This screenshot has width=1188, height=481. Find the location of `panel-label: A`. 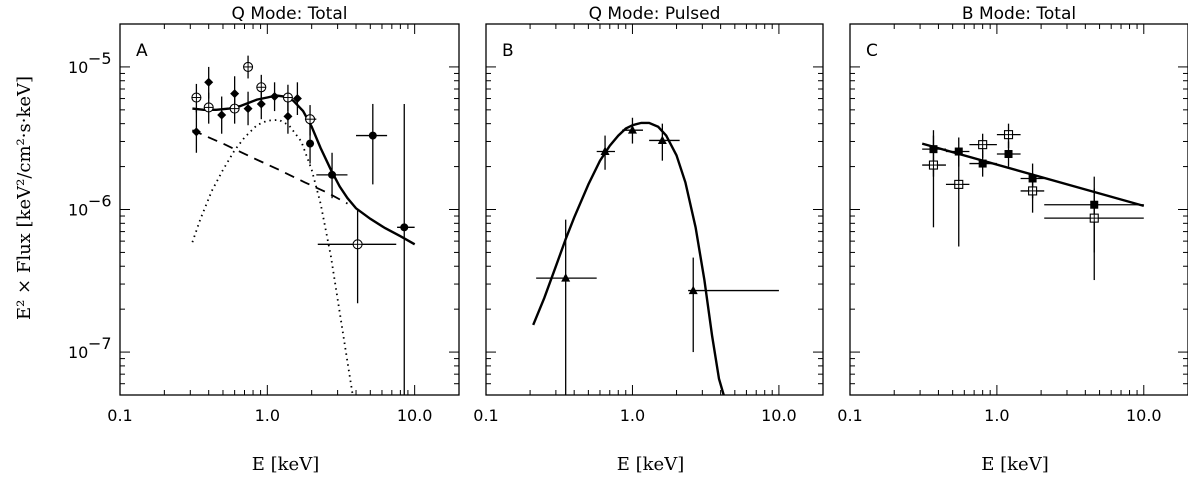

panel-label: A is located at coordinates (142, 51).